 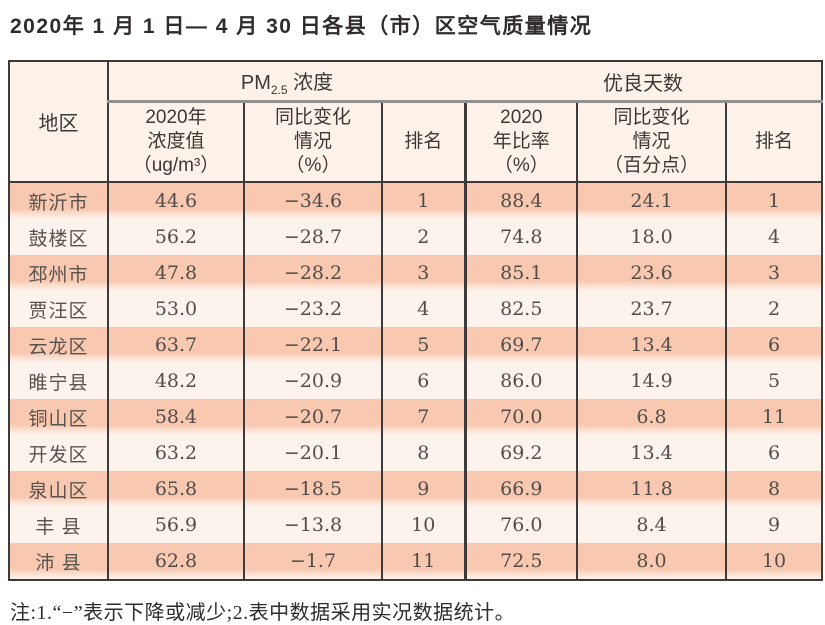 What do you see at coordinates (652, 142) in the screenshot?
I see `column-header-good-change: 同比变化 情况 （百分点）` at bounding box center [652, 142].